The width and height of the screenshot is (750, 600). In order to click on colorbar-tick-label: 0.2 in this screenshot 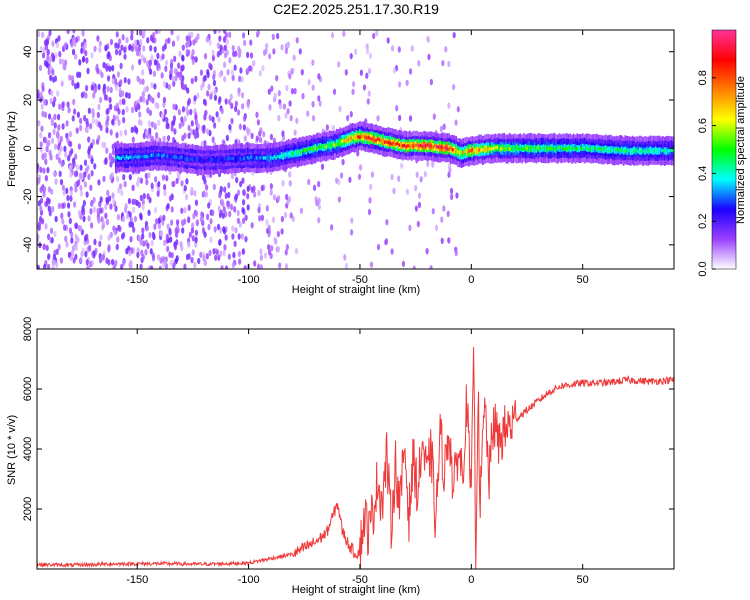, I will do `click(703, 221)`.